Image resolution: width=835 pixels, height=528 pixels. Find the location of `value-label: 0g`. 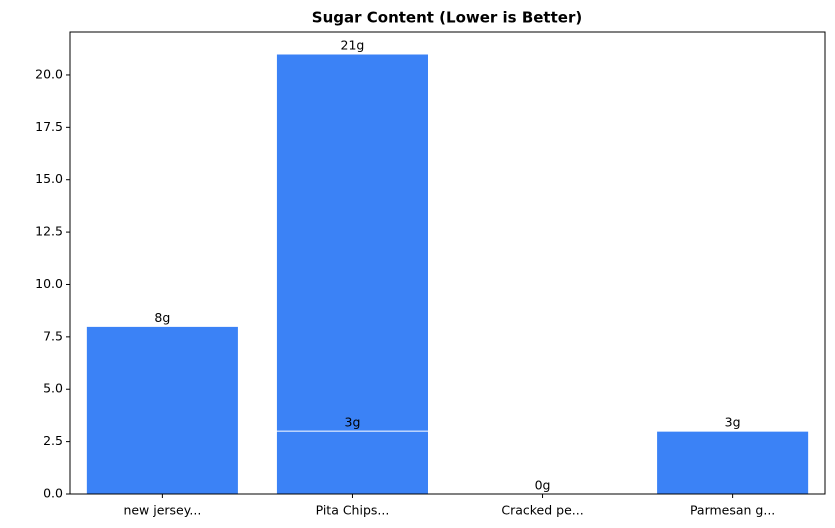

value-label: 0g is located at coordinates (543, 485).